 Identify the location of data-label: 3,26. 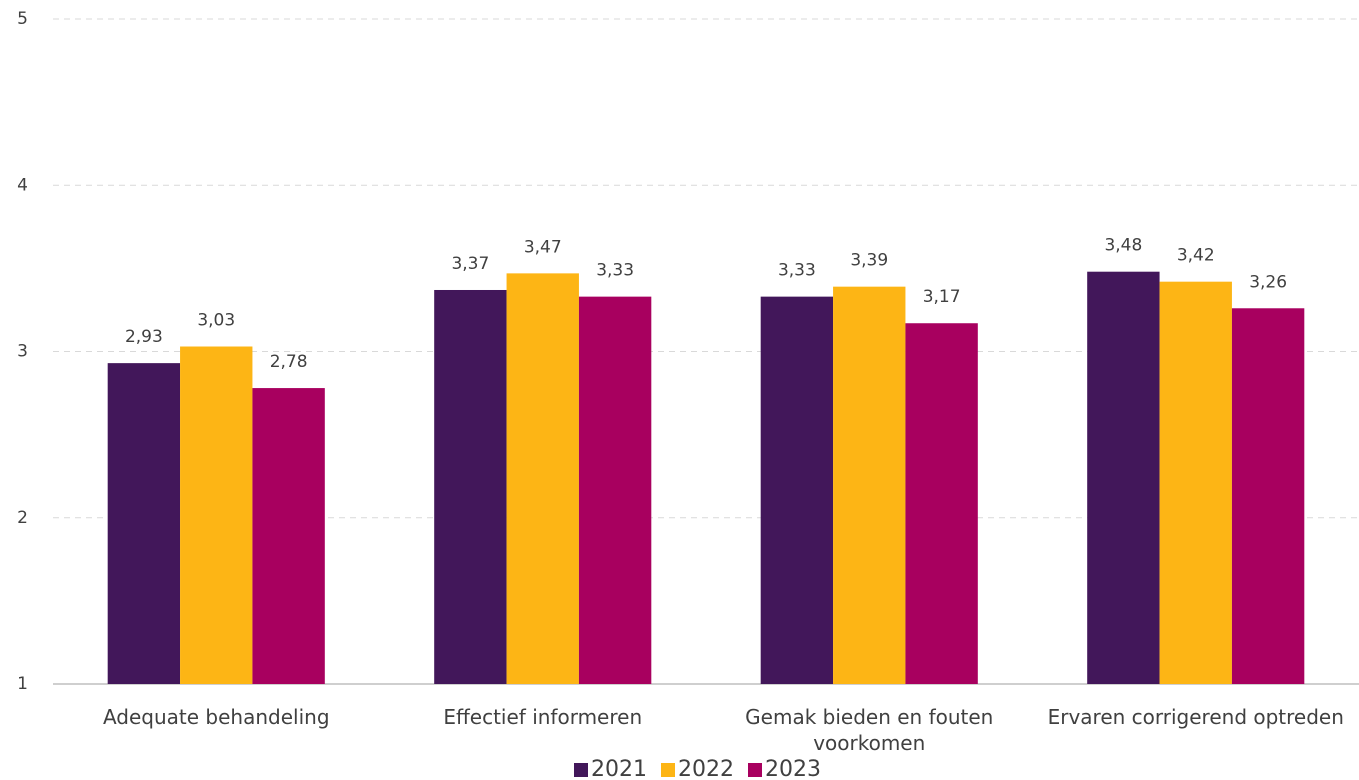
(1268, 282).